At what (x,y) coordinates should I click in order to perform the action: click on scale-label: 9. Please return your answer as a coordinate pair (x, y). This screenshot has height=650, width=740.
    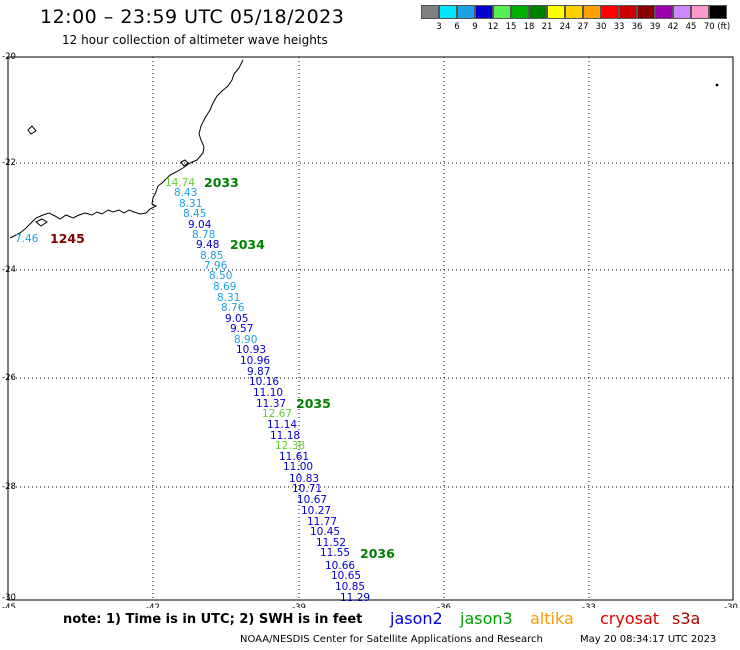
    Looking at the image, I should click on (475, 27).